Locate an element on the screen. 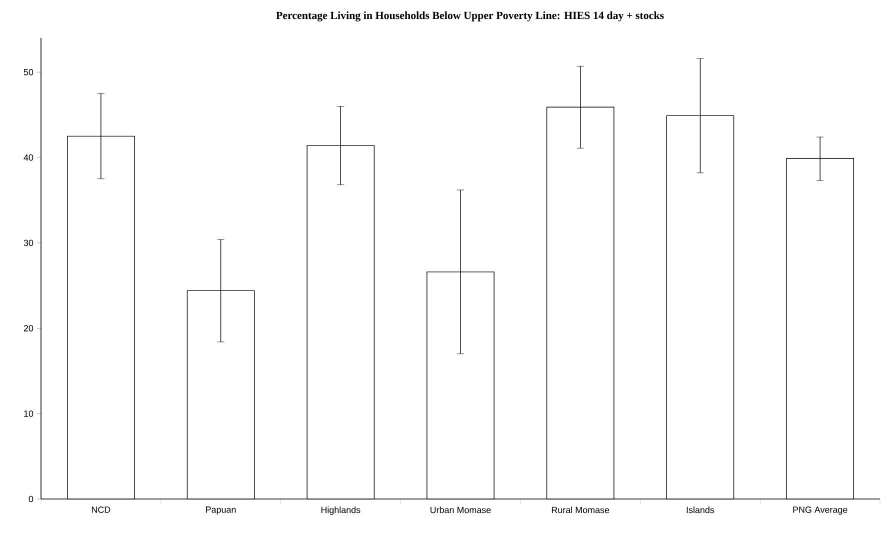 The height and width of the screenshot is (535, 881). y-tick-label: 10 is located at coordinates (29, 413).